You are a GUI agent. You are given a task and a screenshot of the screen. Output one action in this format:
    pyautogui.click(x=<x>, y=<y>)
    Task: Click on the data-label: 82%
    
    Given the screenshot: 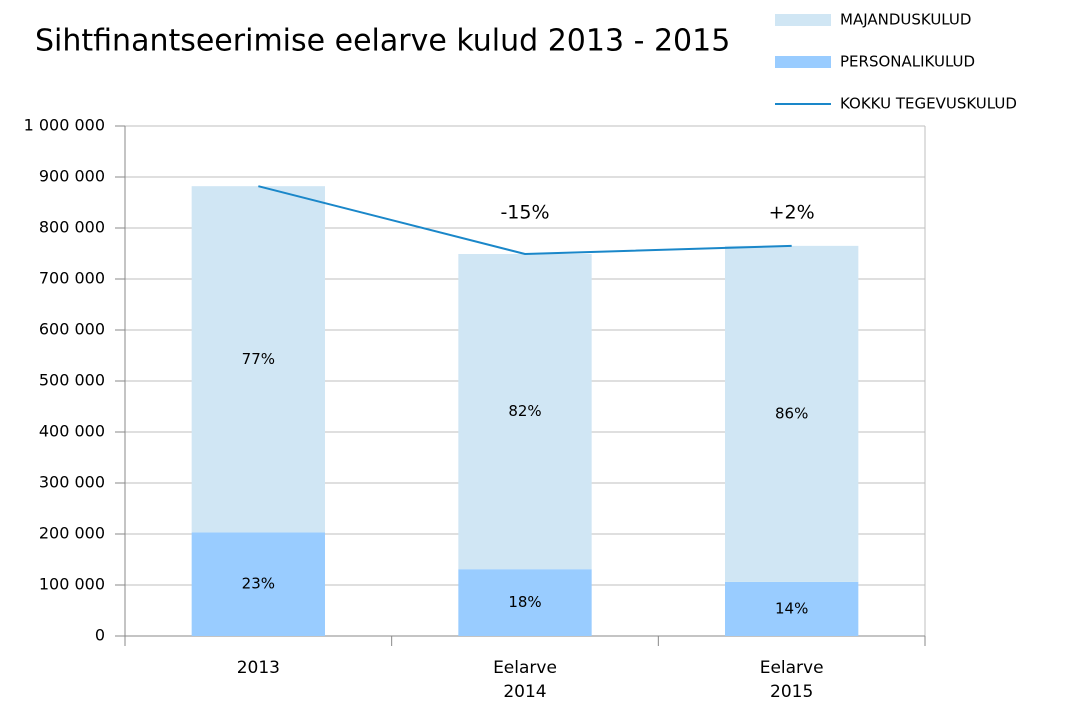 What is the action you would take?
    pyautogui.click(x=524, y=411)
    